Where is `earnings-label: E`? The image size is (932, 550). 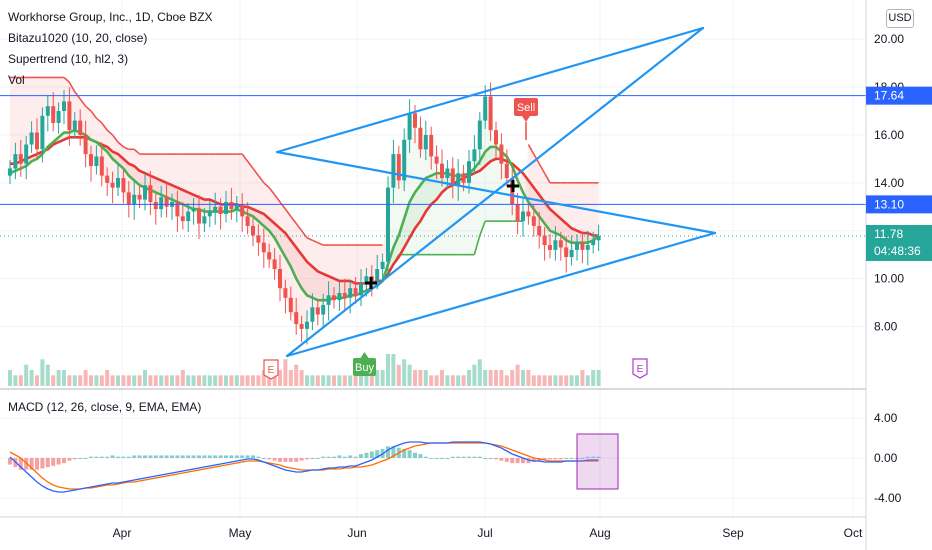
earnings-label: E is located at coordinates (640, 369).